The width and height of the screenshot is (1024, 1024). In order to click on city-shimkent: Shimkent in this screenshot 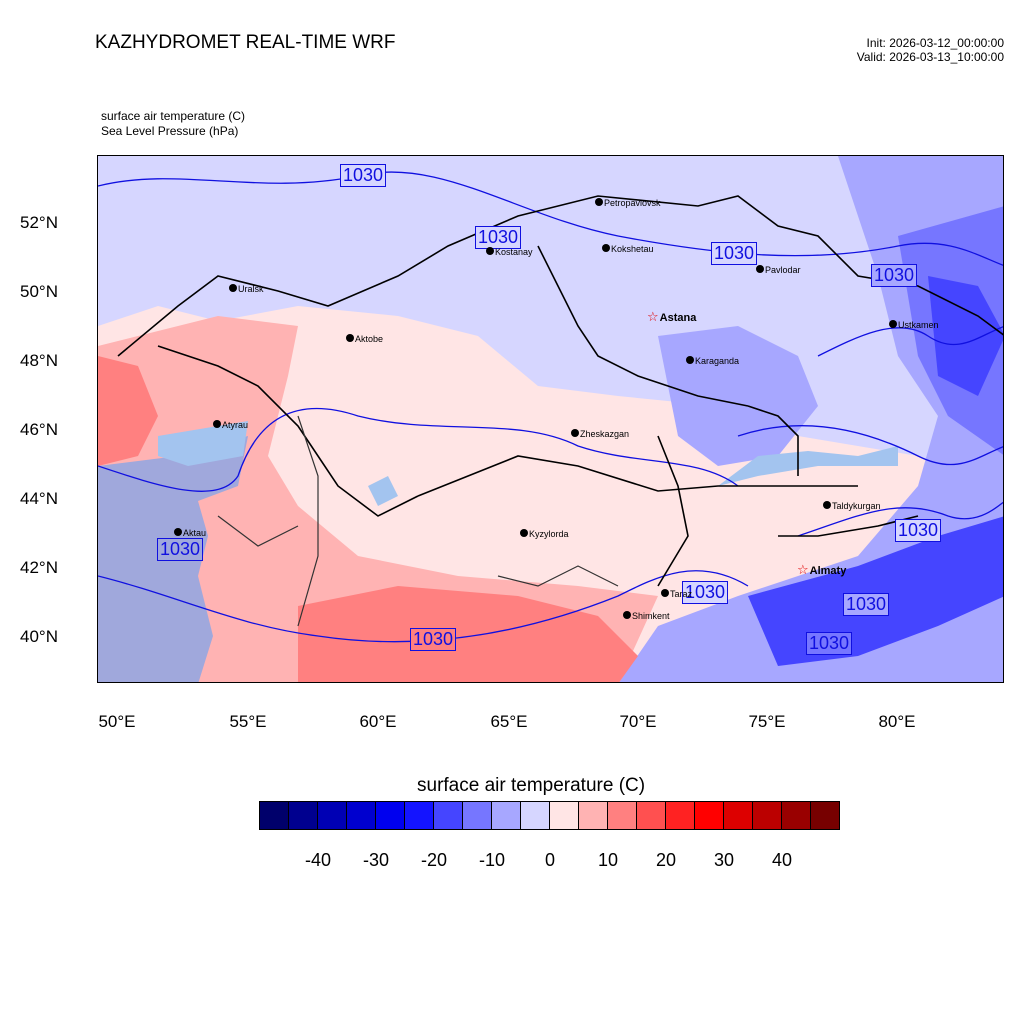, I will do `click(646, 615)`.